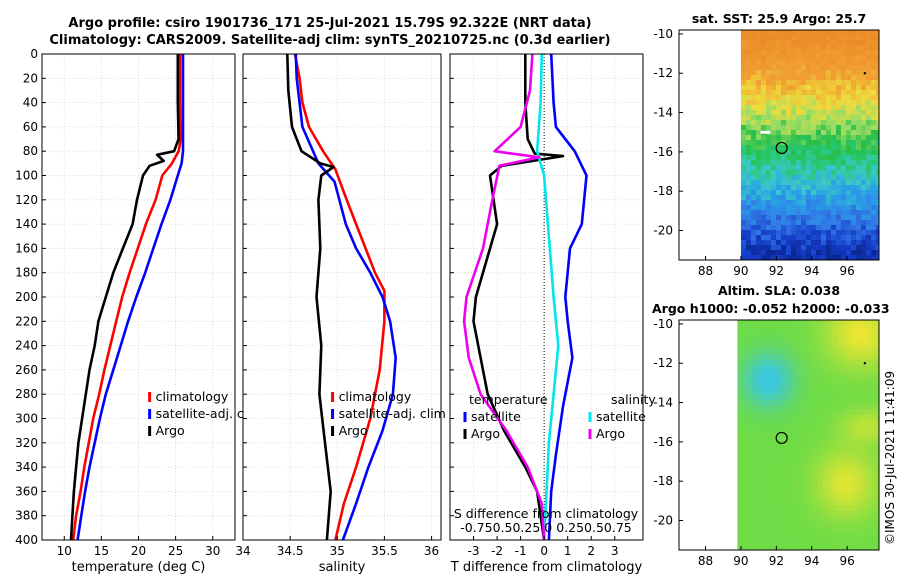 This screenshot has height=580, width=900. I want to click on profile-track-marker, so click(765, 132).